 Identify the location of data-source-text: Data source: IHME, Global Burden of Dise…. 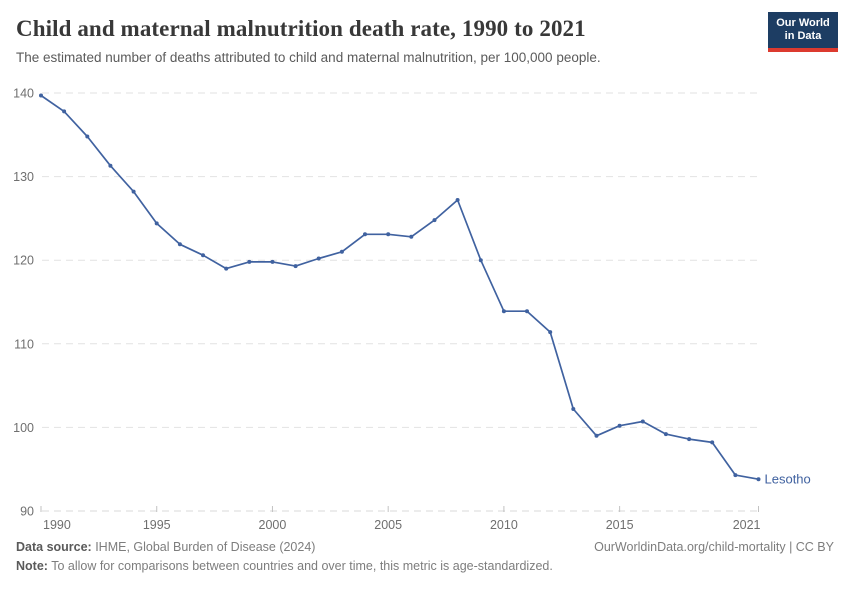
(165, 547).